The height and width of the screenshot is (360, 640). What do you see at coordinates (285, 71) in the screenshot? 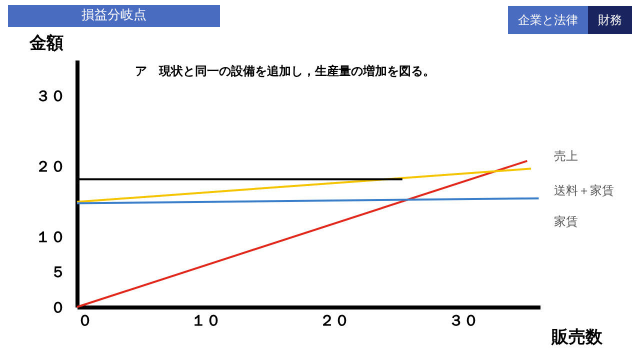
I see `chart-subtitle: ア 現状と同一の設備を追加し，生産量の増加を図る。` at bounding box center [285, 71].